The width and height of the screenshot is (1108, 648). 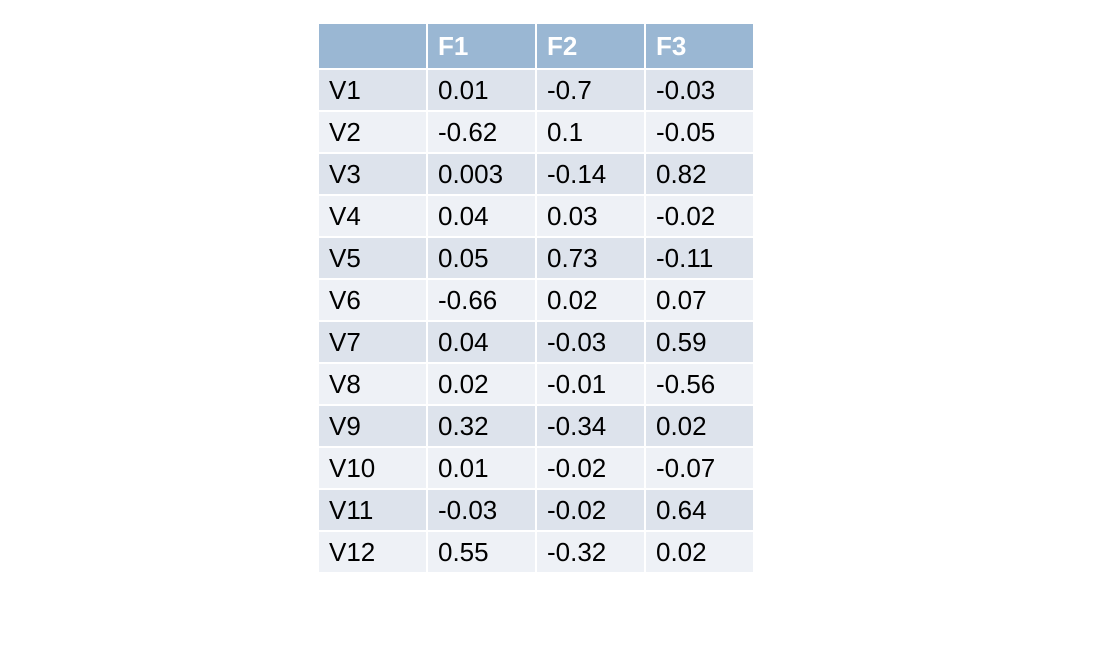 What do you see at coordinates (699, 342) in the screenshot?
I see `loading-value-cell: 0.59` at bounding box center [699, 342].